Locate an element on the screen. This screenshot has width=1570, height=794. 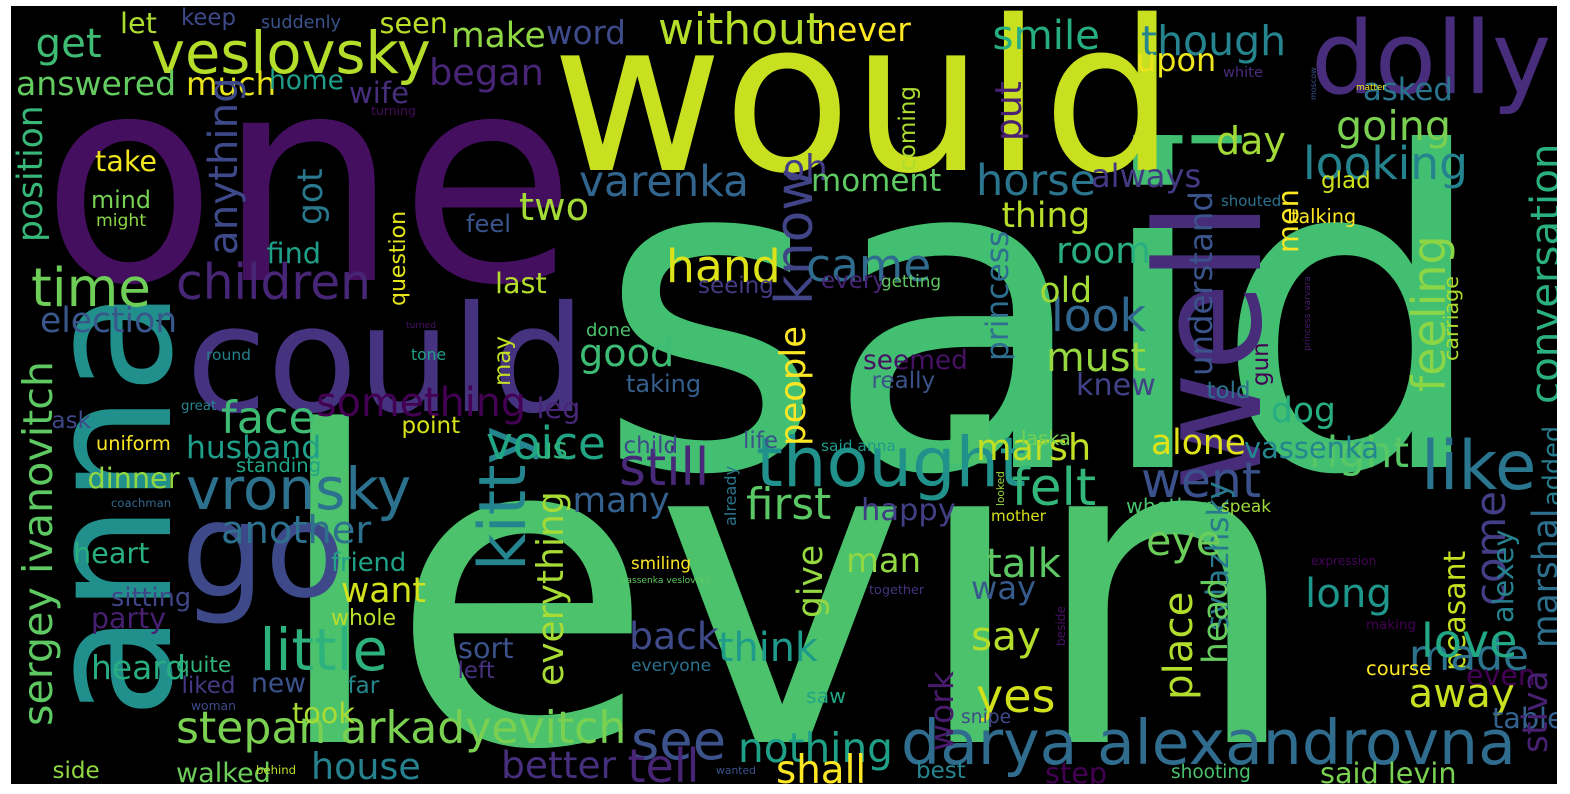
cloud-word: said anna is located at coordinates (858, 445).